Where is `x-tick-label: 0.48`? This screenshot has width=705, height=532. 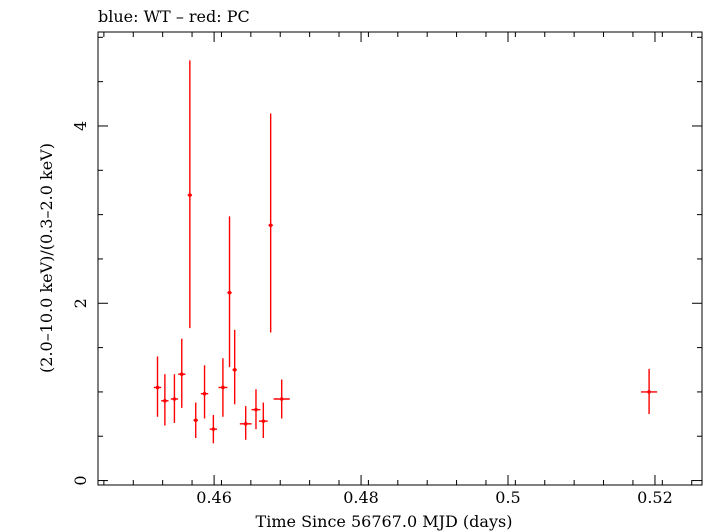 x-tick-label: 0.48 is located at coordinates (361, 497).